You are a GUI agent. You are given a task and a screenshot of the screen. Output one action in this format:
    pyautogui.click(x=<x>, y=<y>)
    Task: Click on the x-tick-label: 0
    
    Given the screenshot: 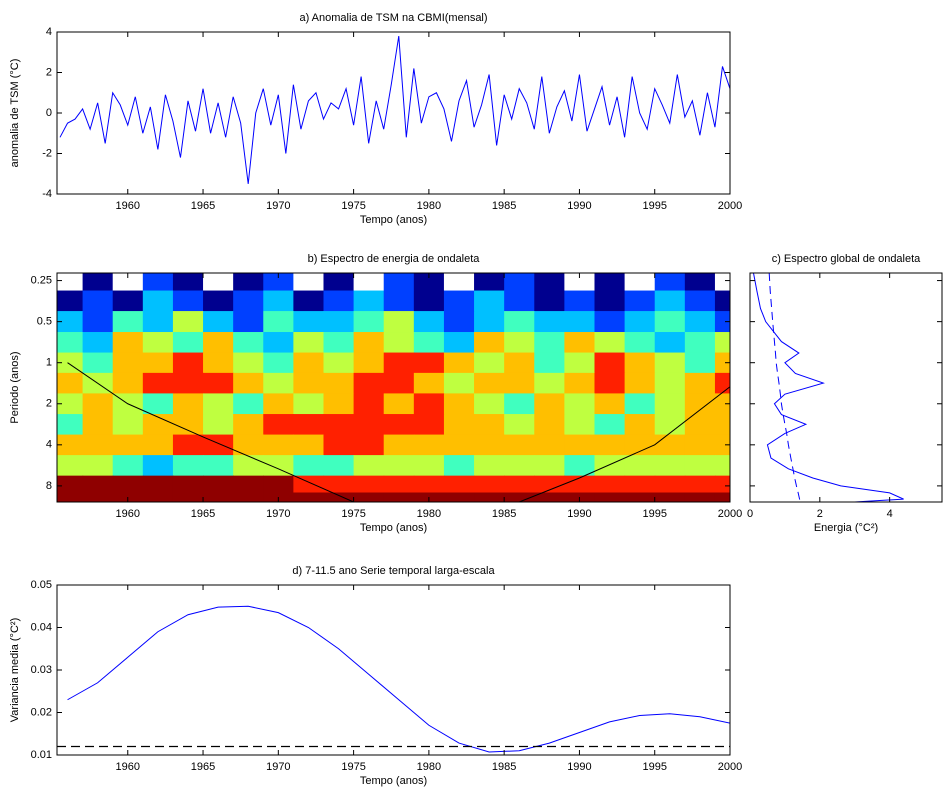 What is the action you would take?
    pyautogui.click(x=750, y=514)
    